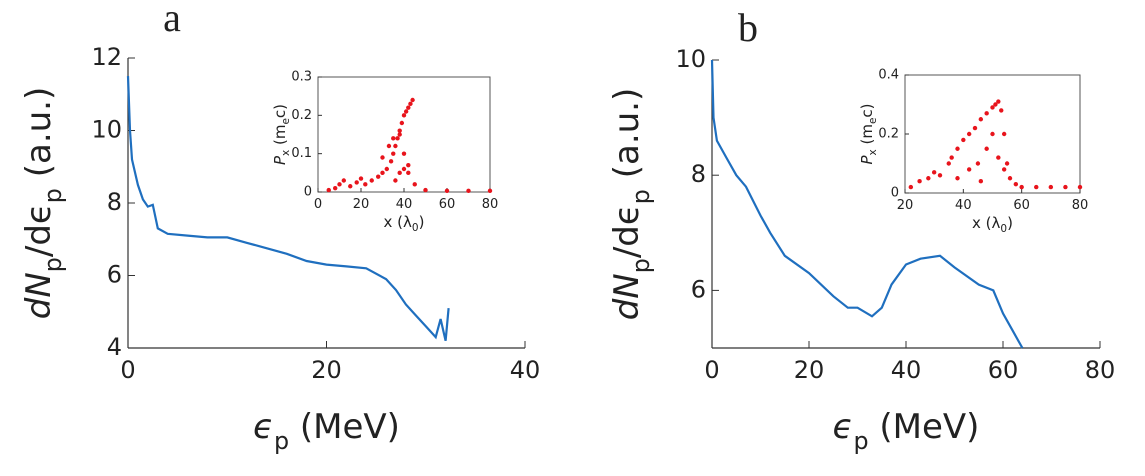  Describe the element at coordinates (415, 228) in the screenshot. I see `label-part: 0` at that location.